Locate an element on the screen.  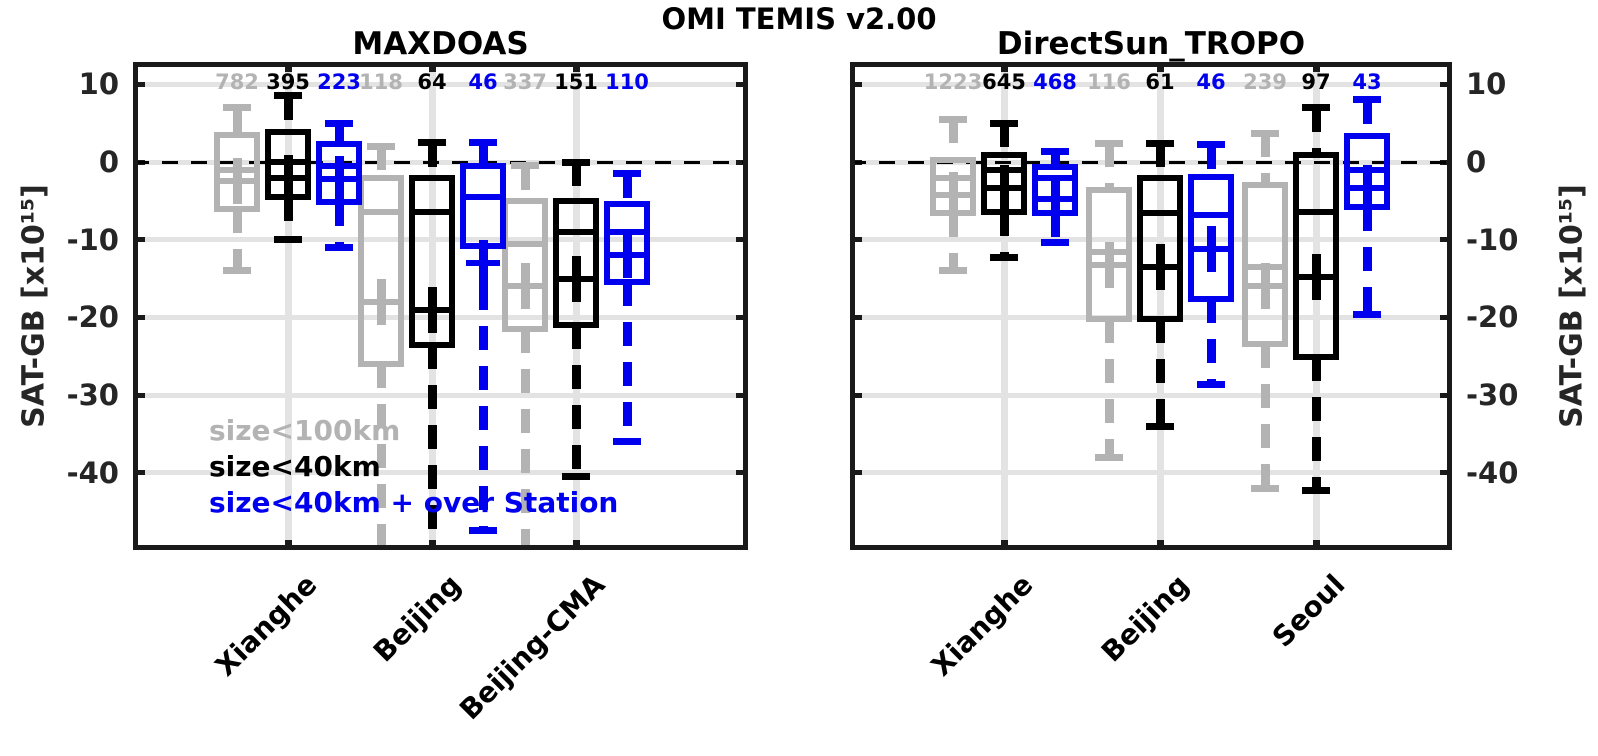
count-label-Beijing-CMA-1: 151 is located at coordinates (576, 82).